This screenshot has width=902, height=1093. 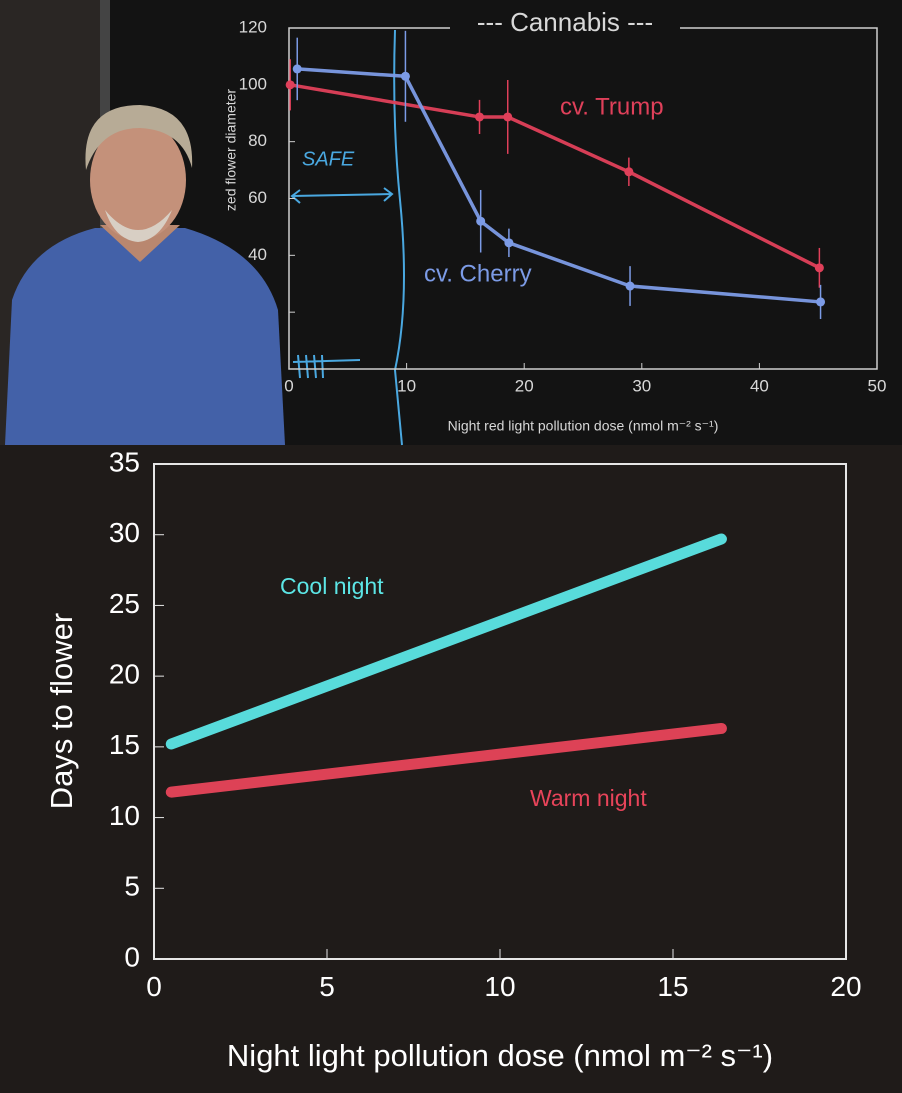 What do you see at coordinates (326, 366) in the screenshot?
I see `hand-tally` at bounding box center [326, 366].